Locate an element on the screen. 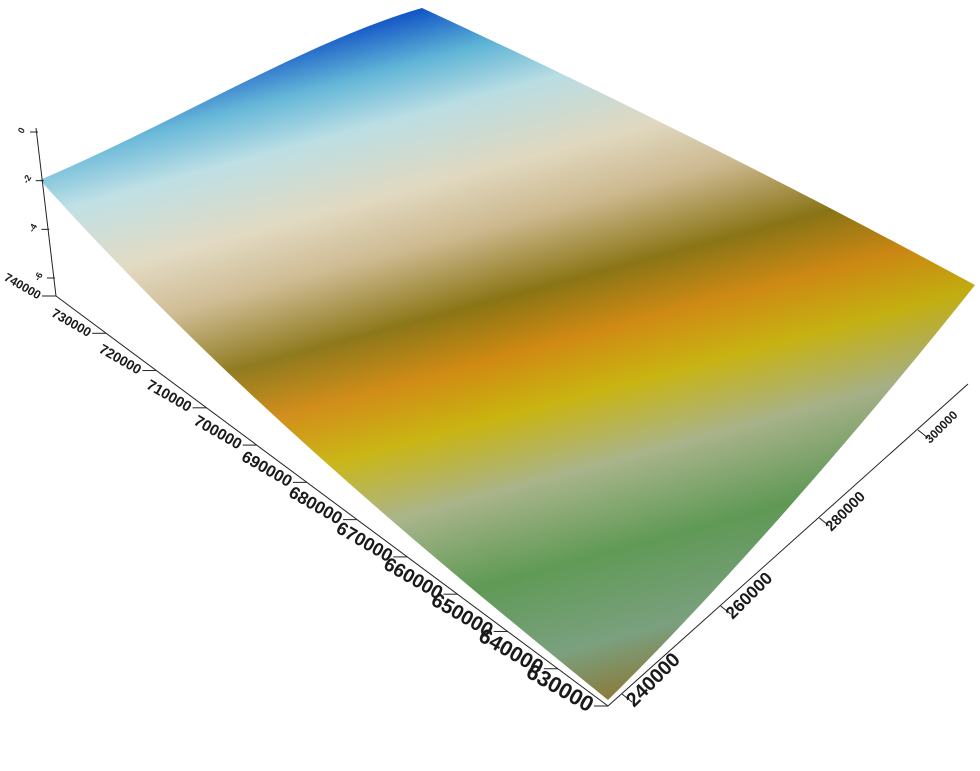 This screenshot has height=771, width=980. z-tick-label: -6 is located at coordinates (38, 277).